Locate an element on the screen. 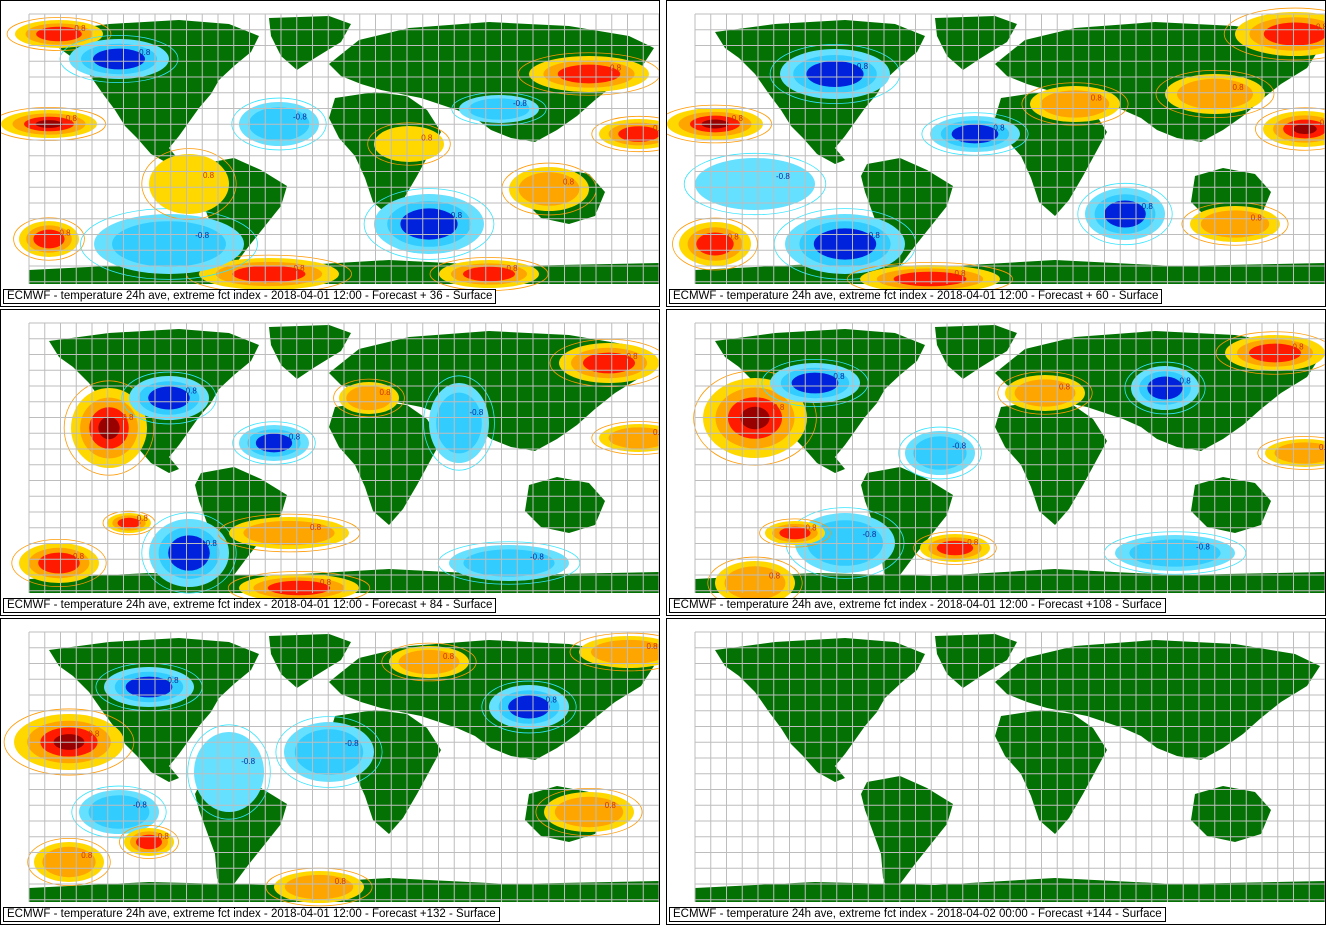 This screenshot has width=1327, height=925. world-map is located at coordinates (1009, 766).